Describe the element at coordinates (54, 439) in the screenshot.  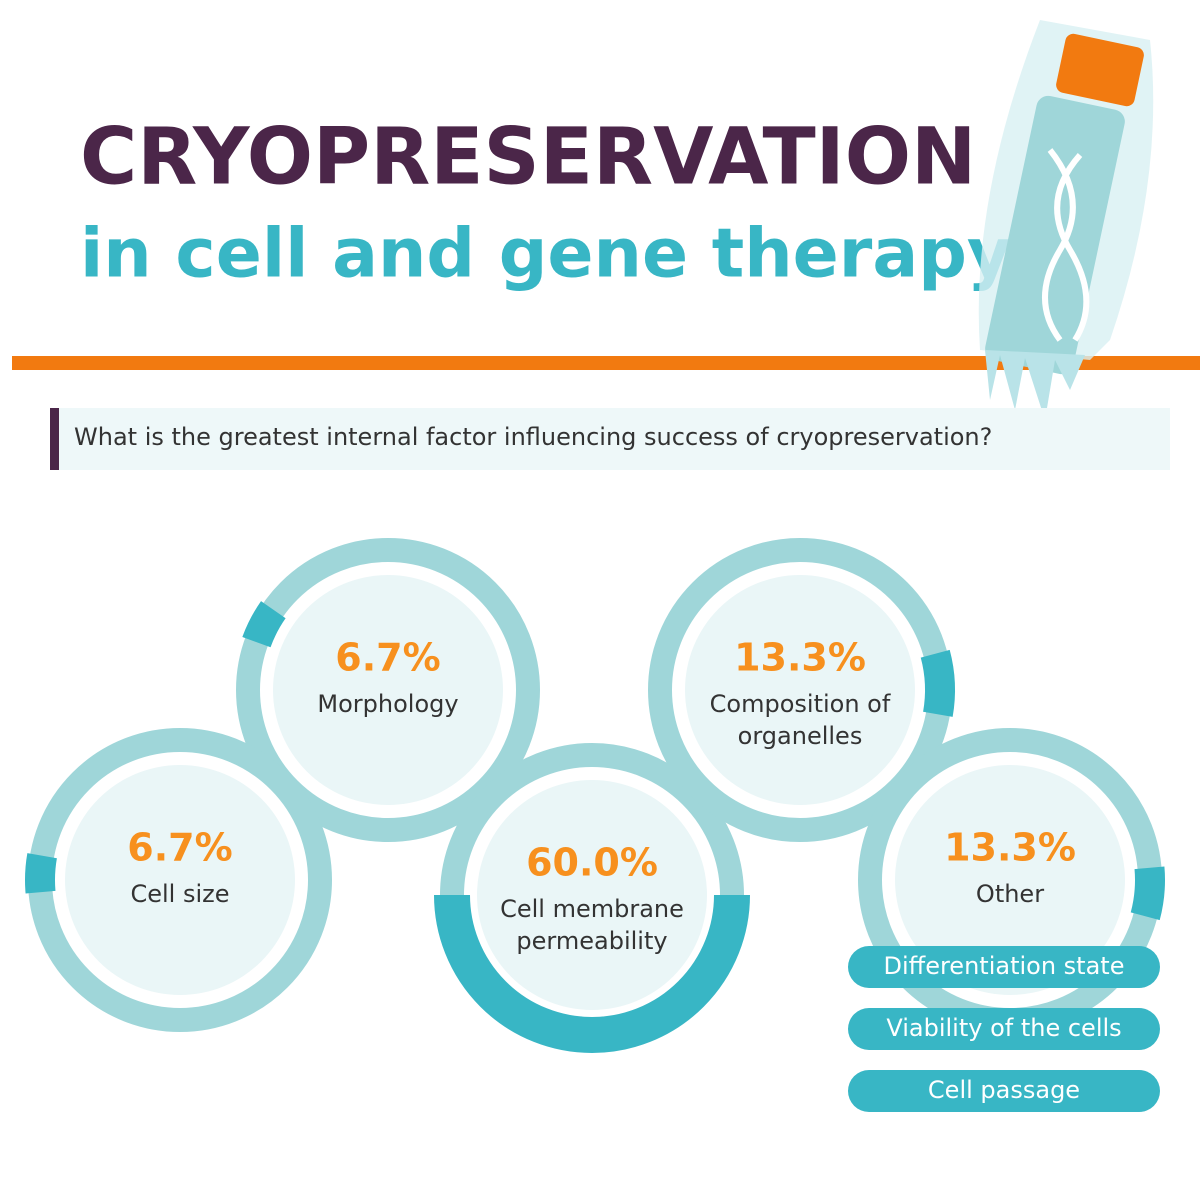
I see `question-accent` at that location.